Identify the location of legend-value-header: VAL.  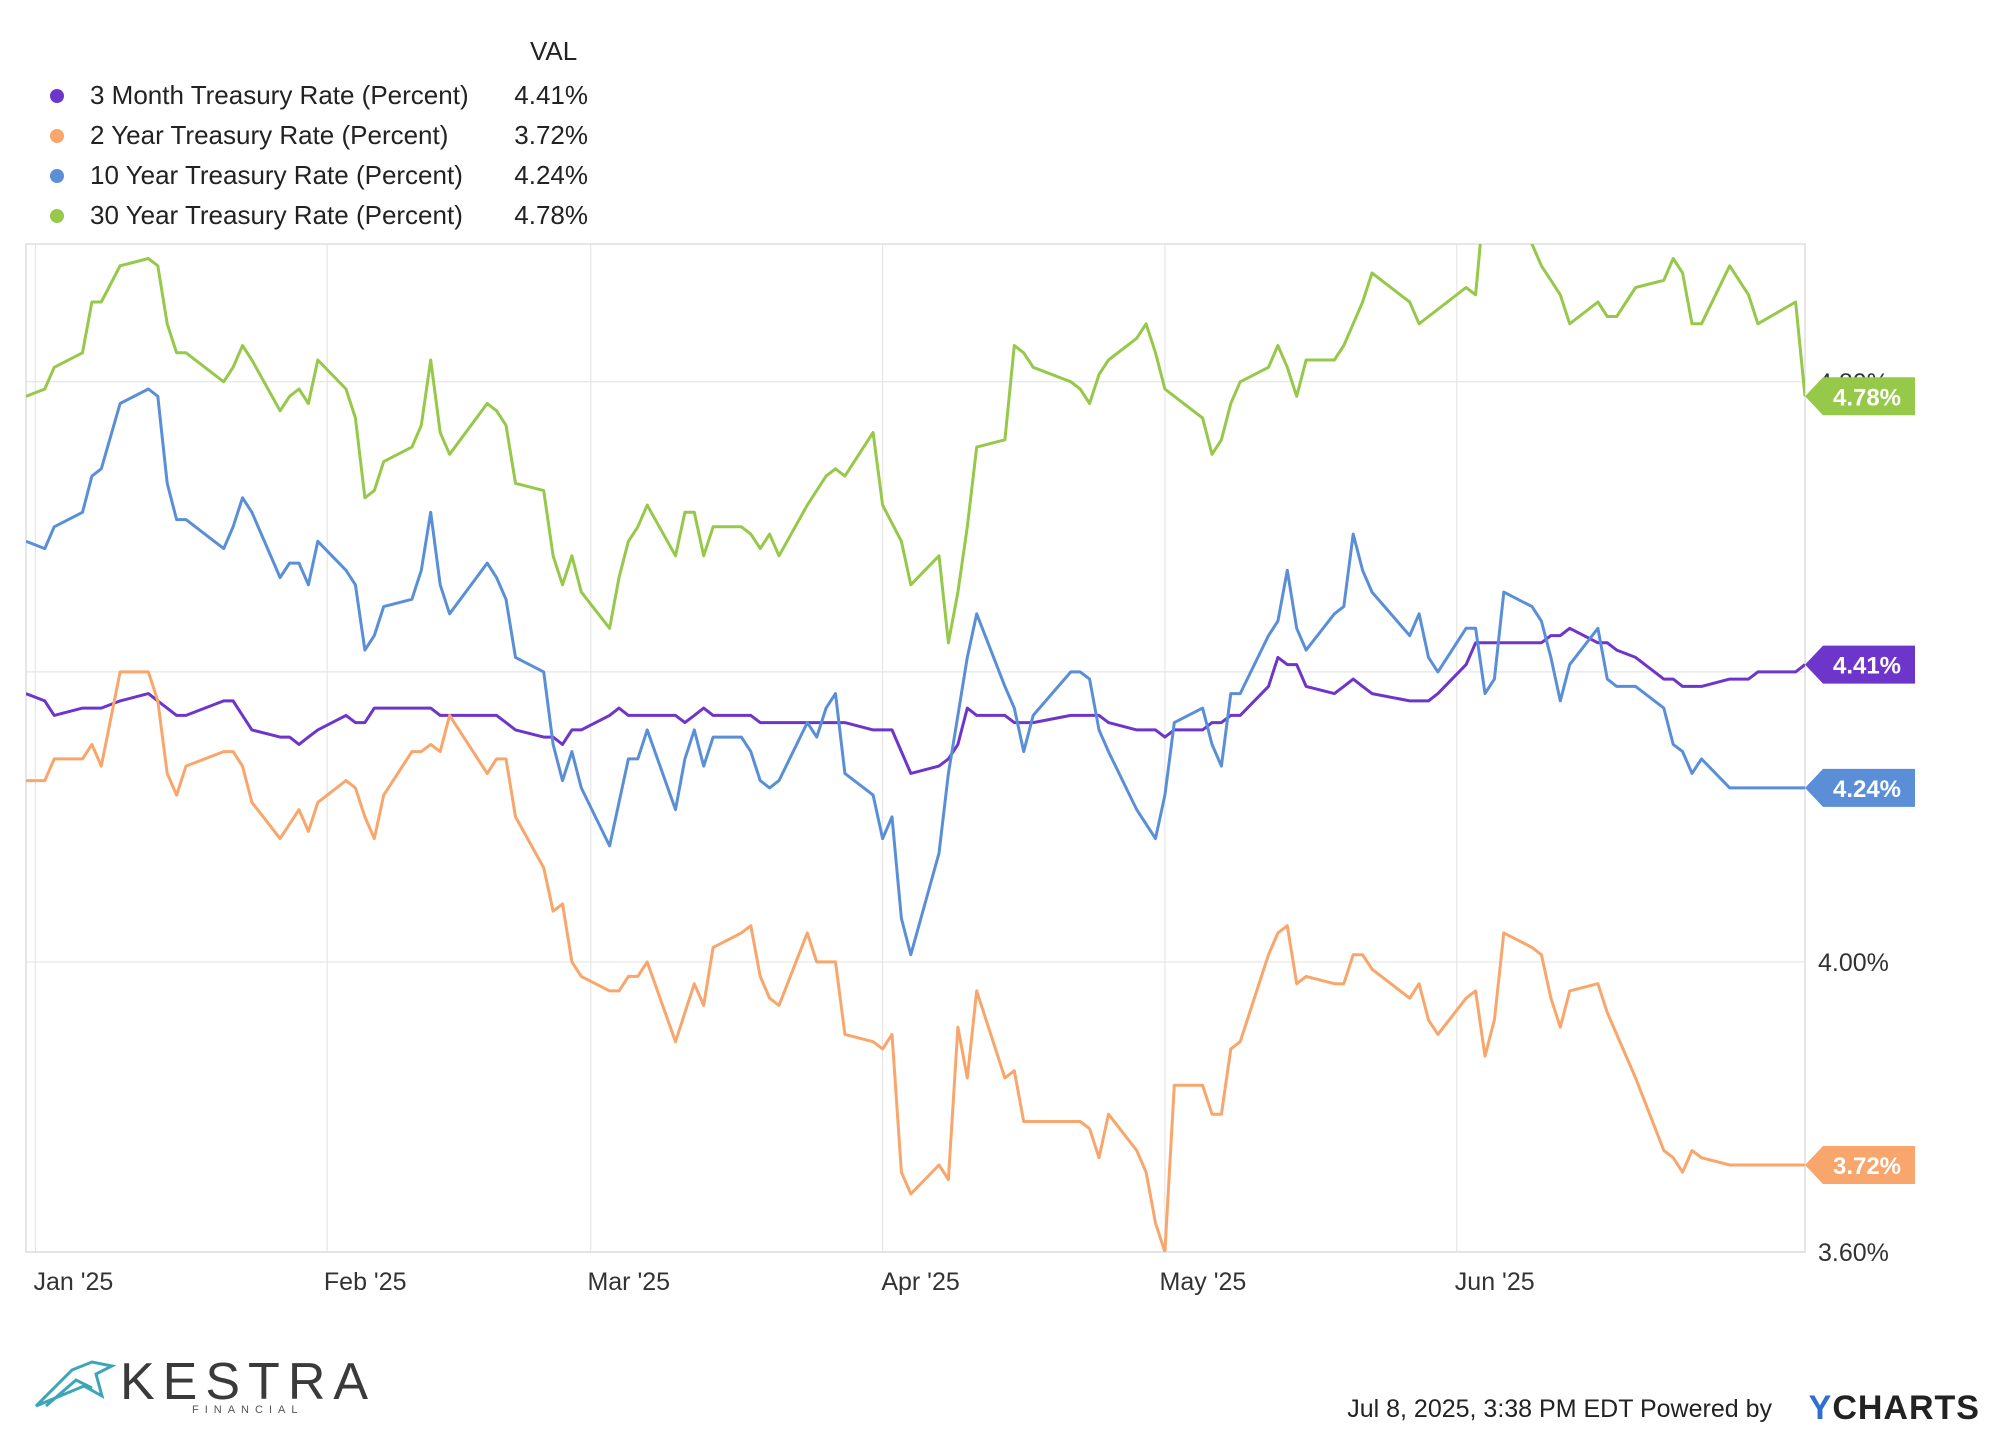
(554, 51).